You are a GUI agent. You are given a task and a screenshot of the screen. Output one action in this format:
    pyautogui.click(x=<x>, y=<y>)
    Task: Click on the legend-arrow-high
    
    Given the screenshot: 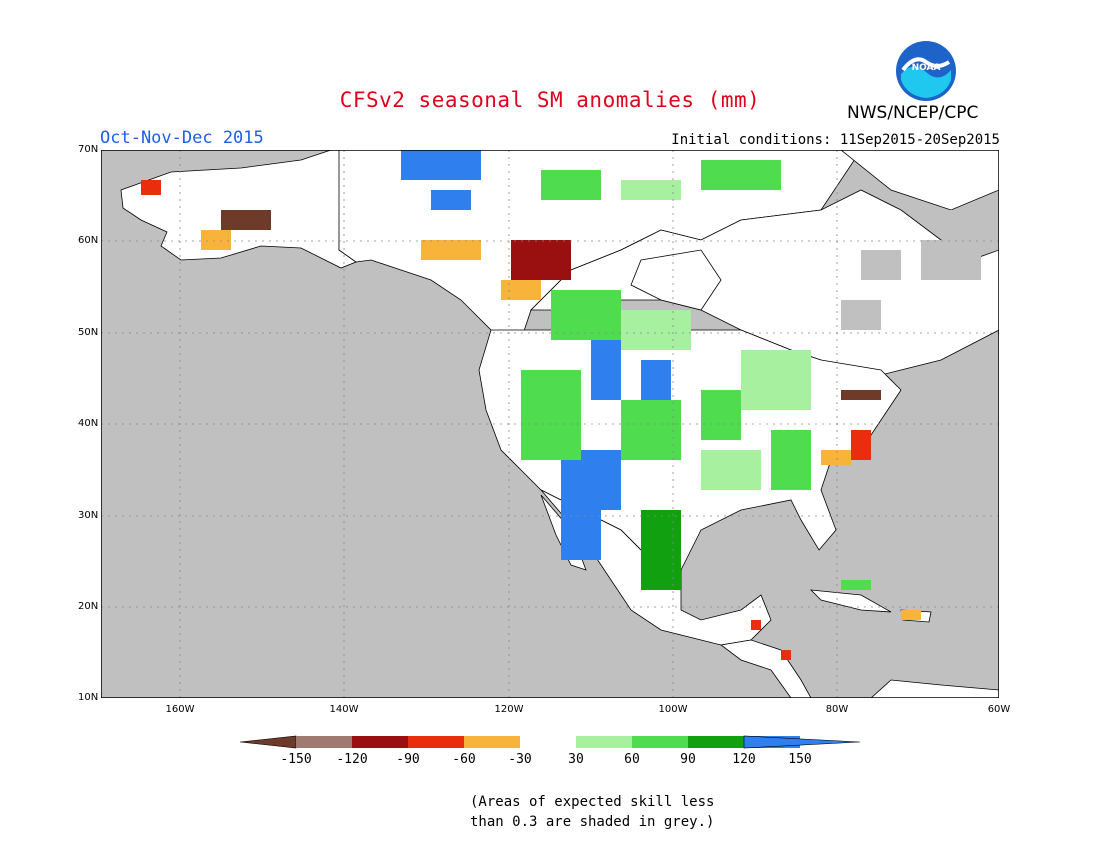 What is the action you would take?
    pyautogui.click(x=801, y=742)
    